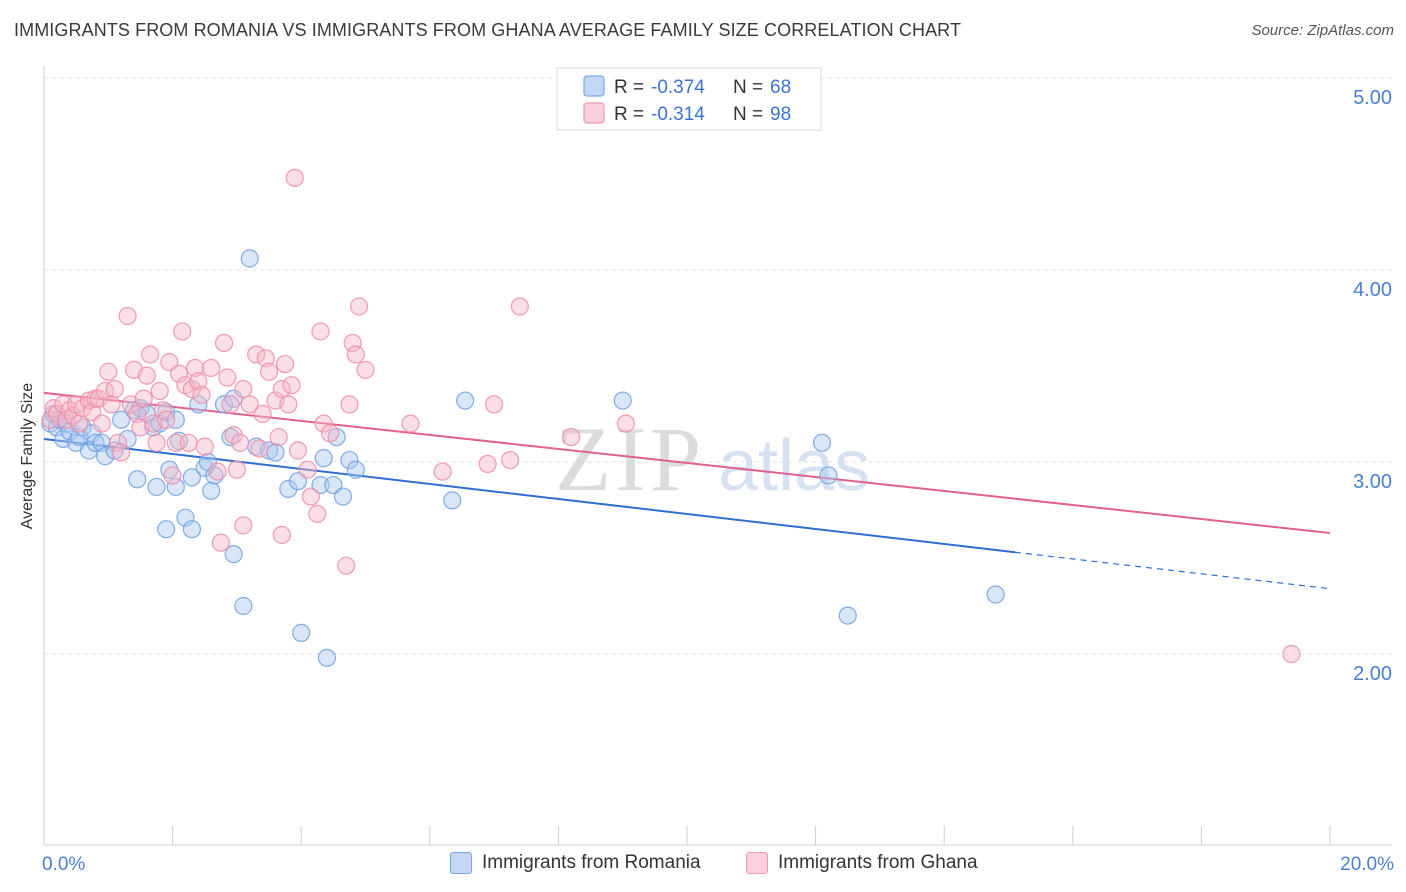 The image size is (1406, 892). What do you see at coordinates (594, 113) in the screenshot?
I see `legend-swatch-ghana` at bounding box center [594, 113].